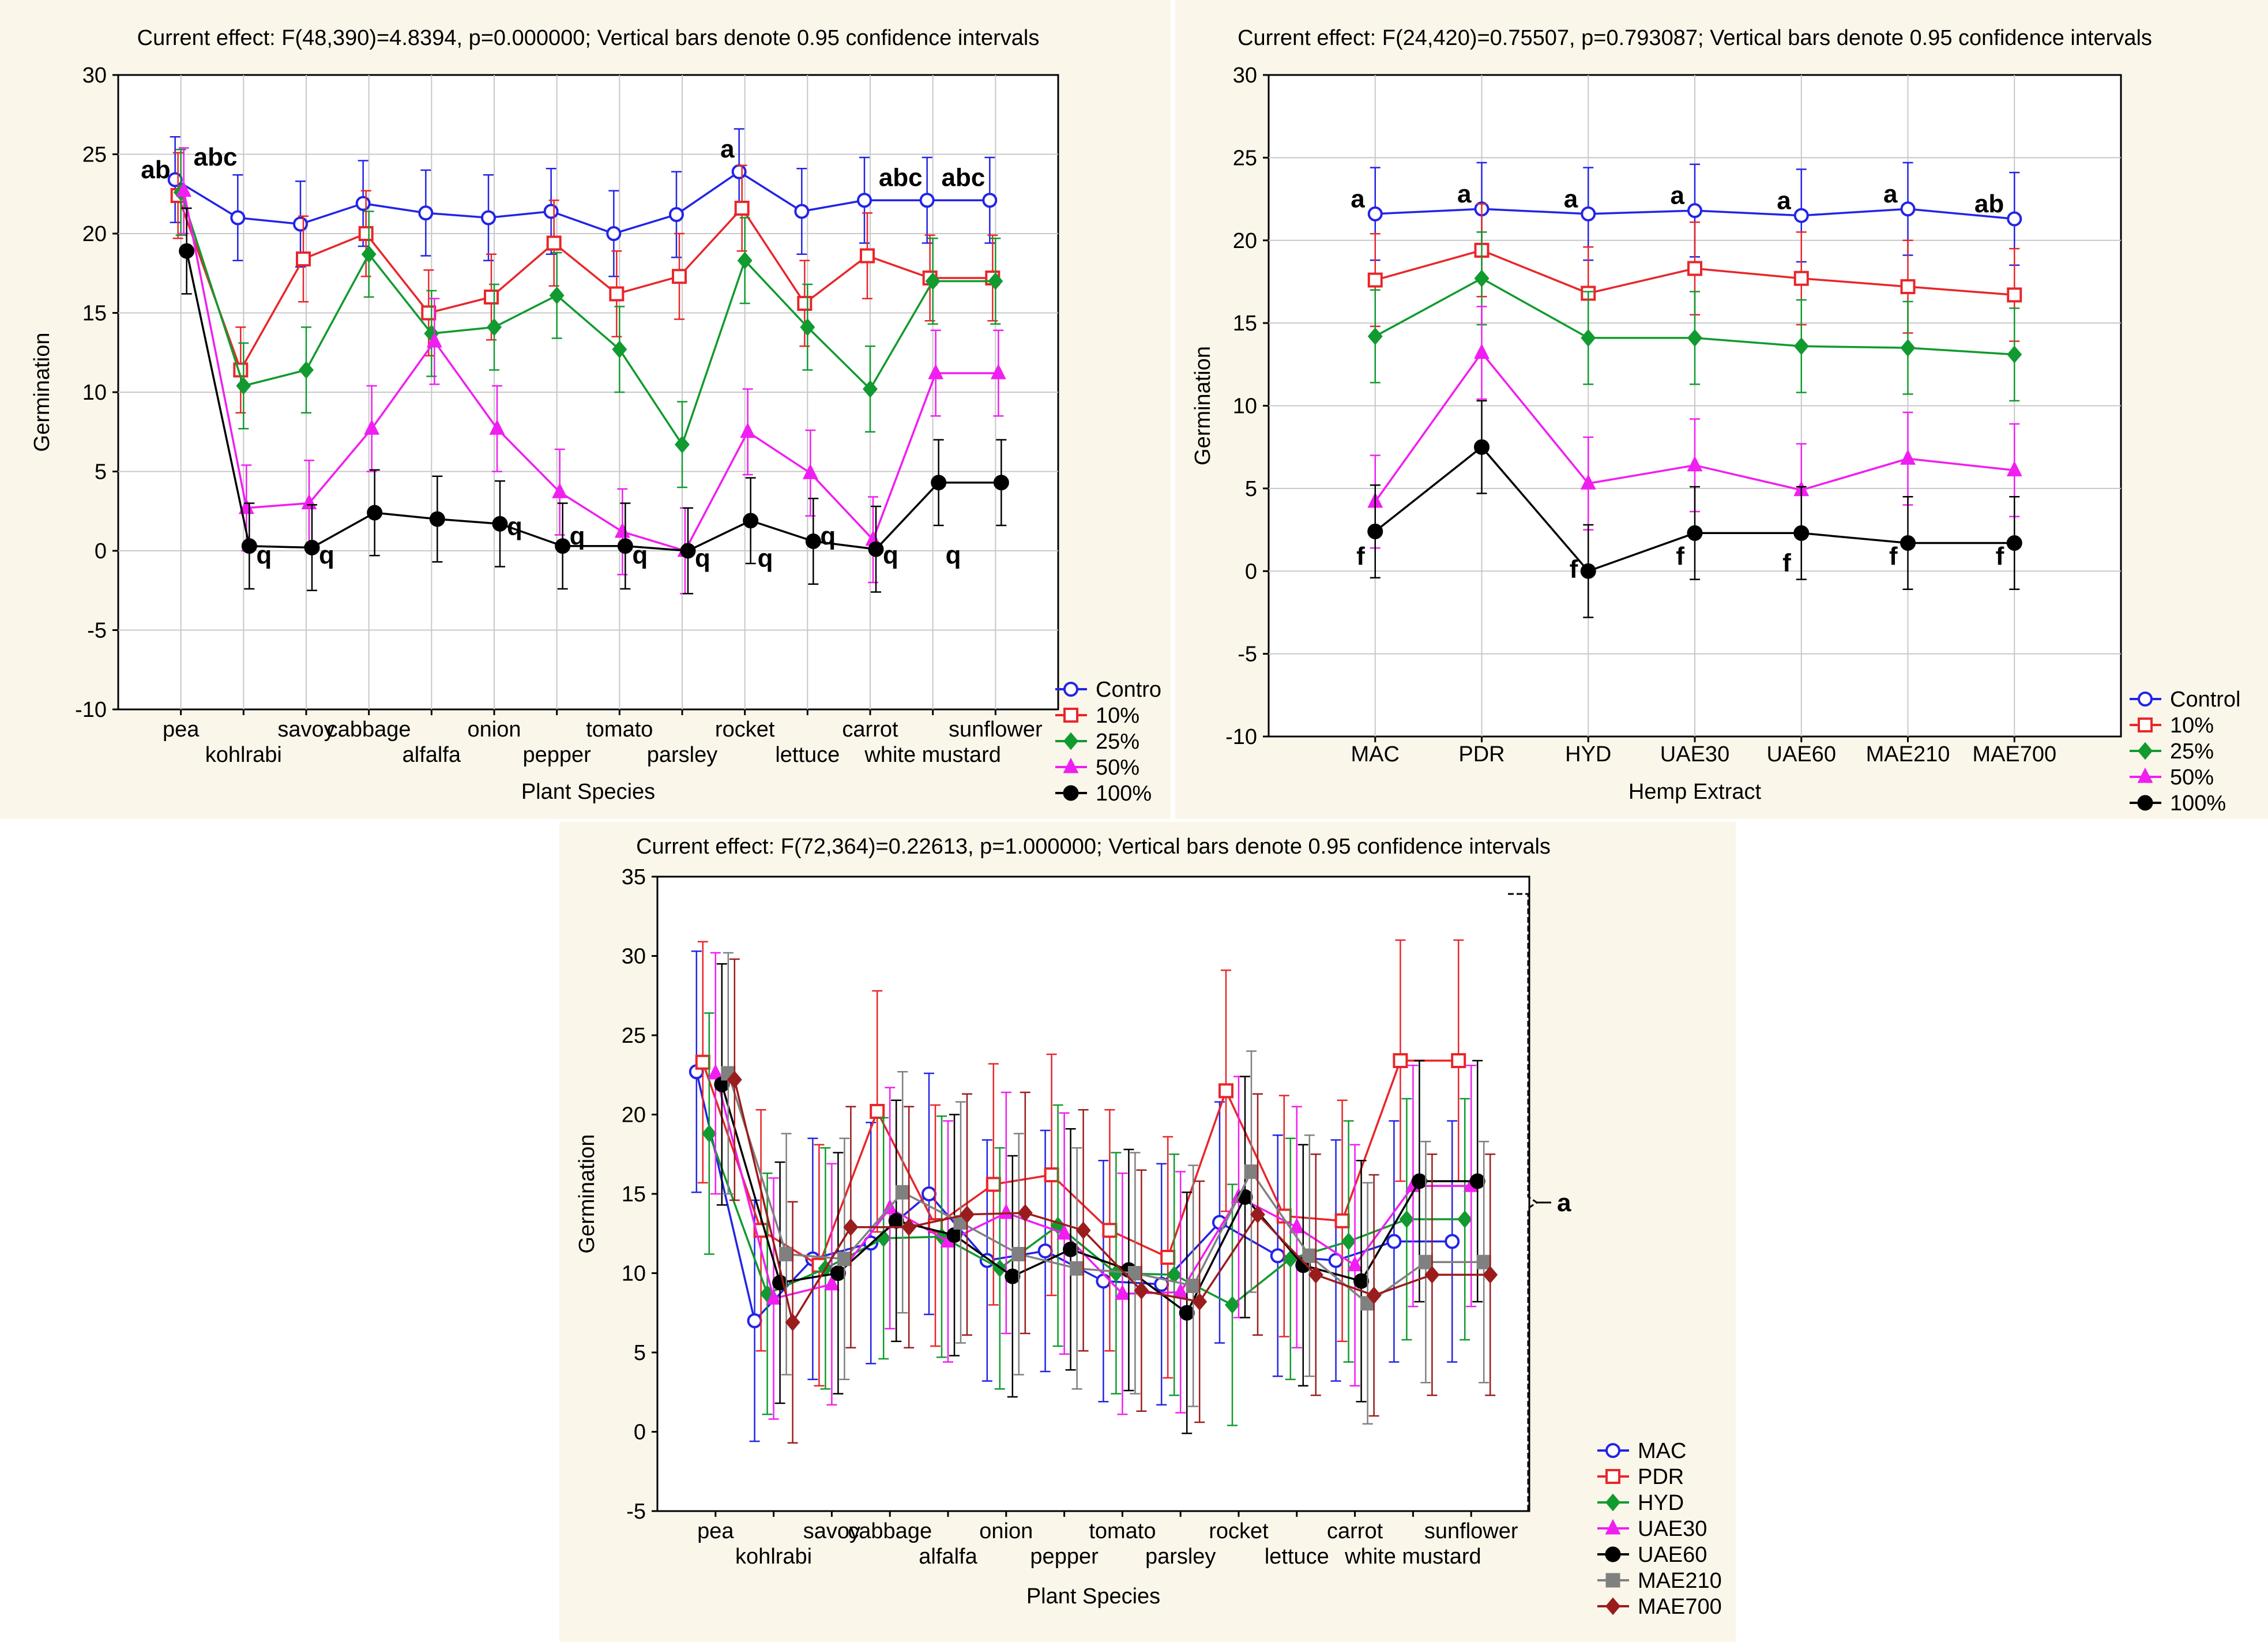 The width and height of the screenshot is (2268, 1642). Describe the element at coordinates (1989, 204) in the screenshot. I see `annotation-label: ab` at that location.